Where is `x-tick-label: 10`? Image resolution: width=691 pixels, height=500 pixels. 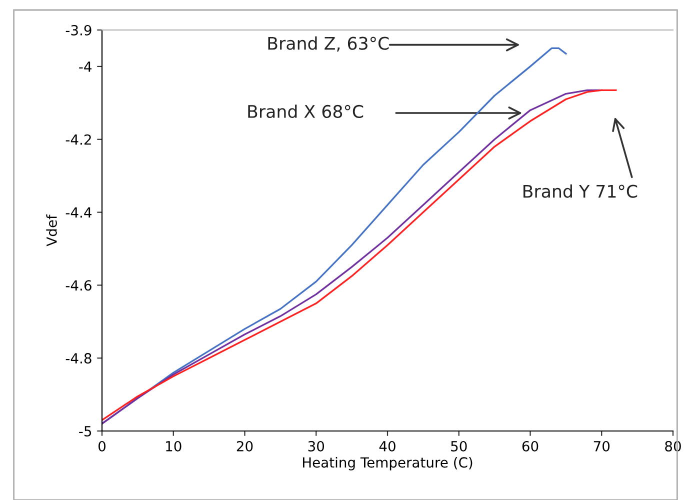 x-tick-label: 10 is located at coordinates (174, 446).